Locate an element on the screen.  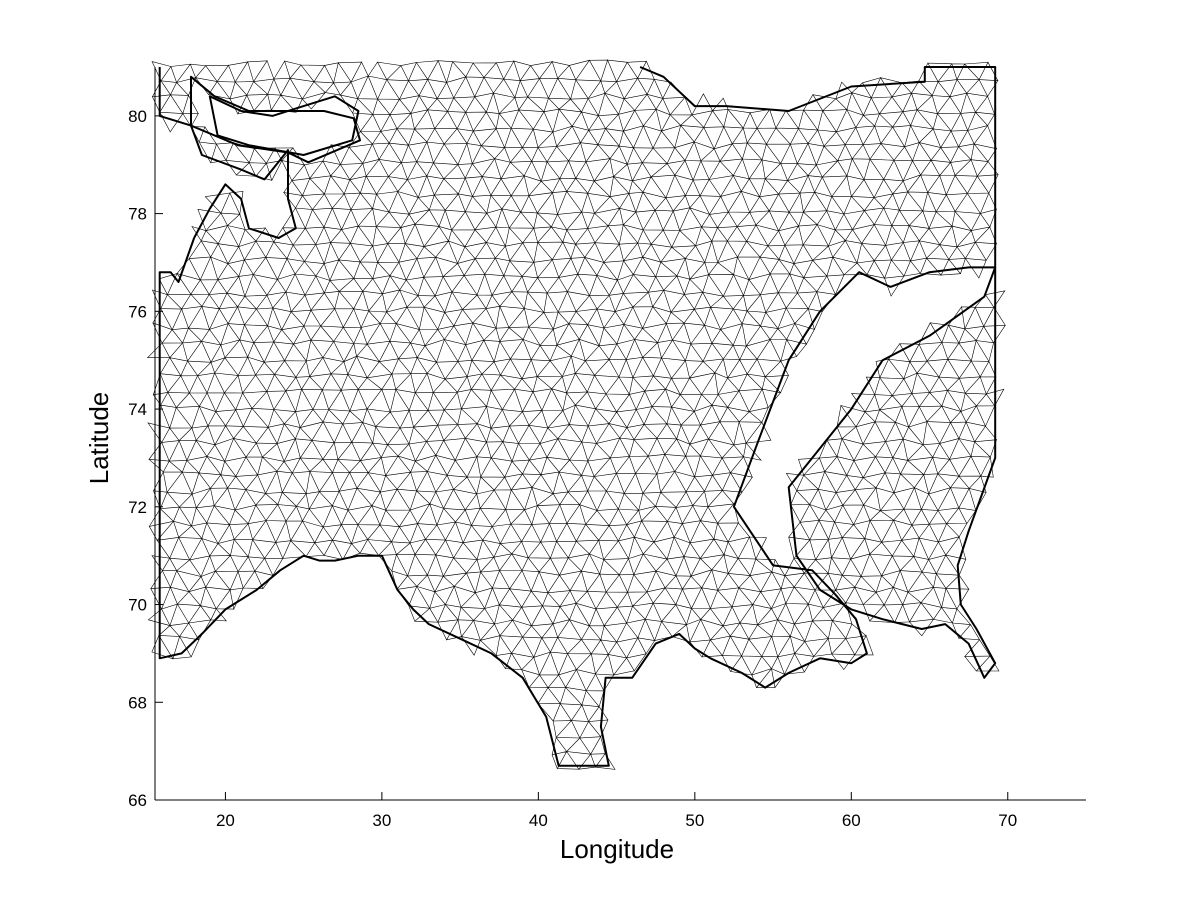
x-tick-label: 20 is located at coordinates (225, 820).